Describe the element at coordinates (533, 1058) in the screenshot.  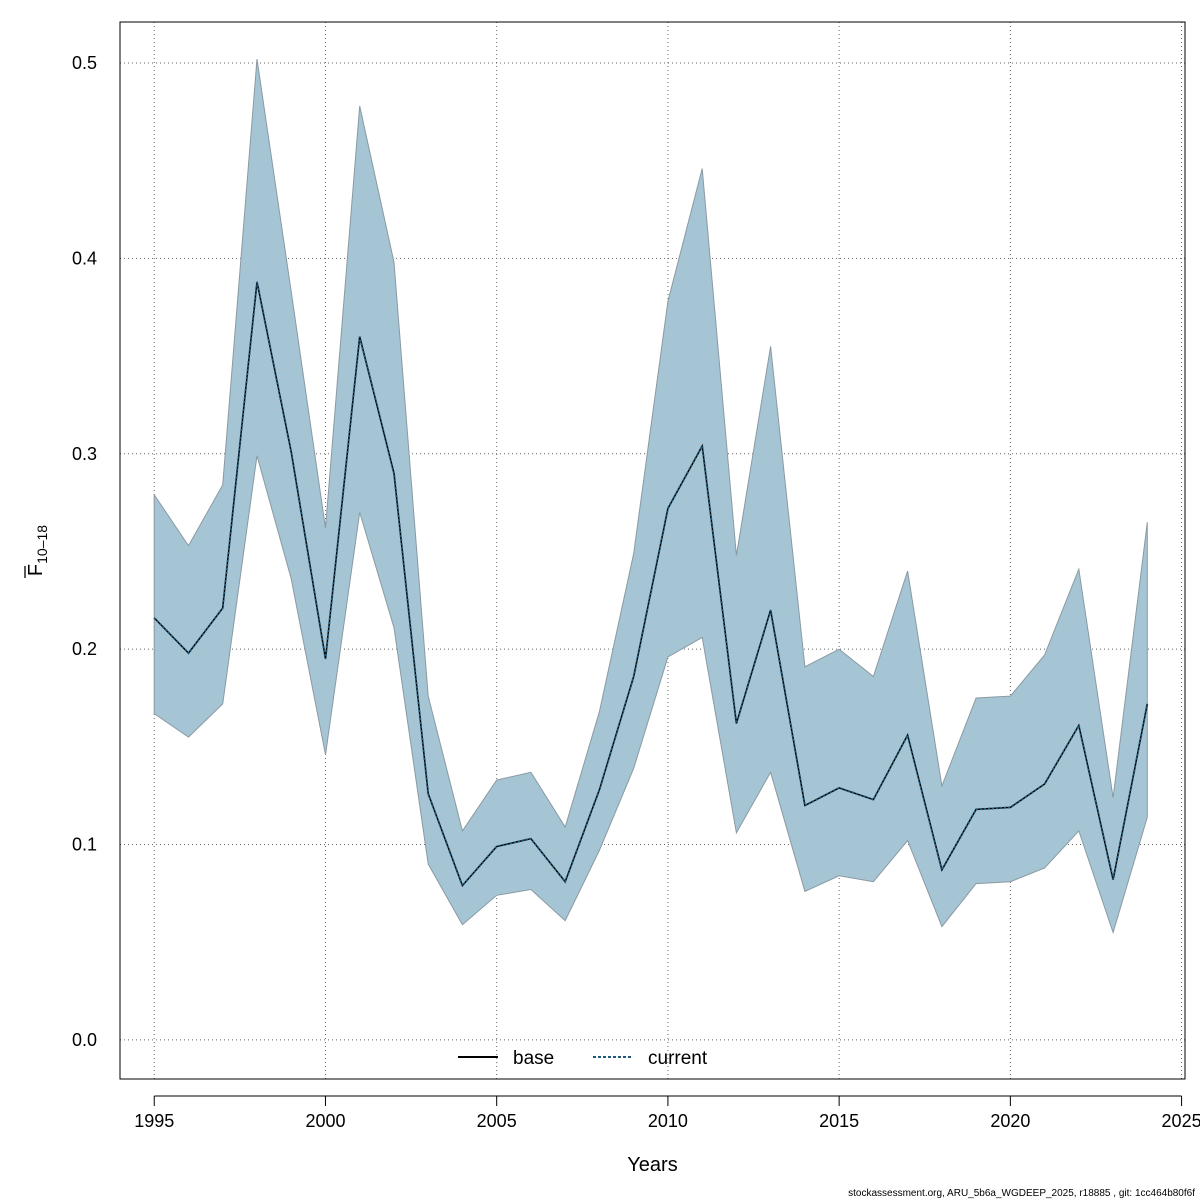
I see `legend-label-base: base` at that location.